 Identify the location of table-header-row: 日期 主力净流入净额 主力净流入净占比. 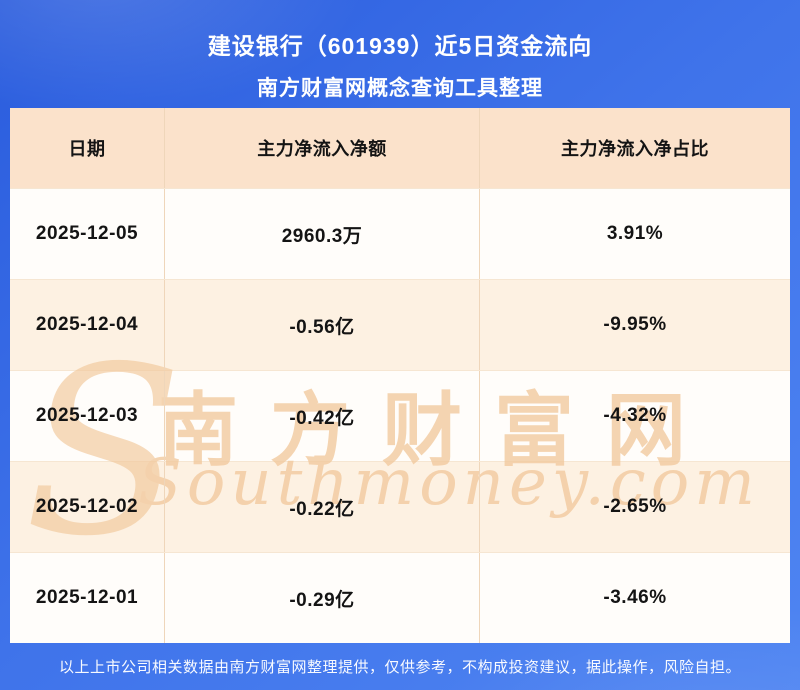
(400, 148).